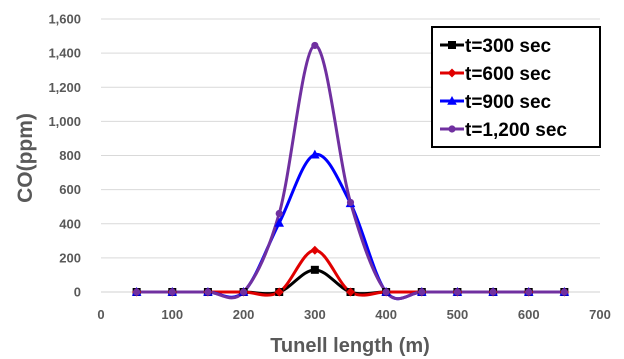  What do you see at coordinates (70, 155) in the screenshot?
I see `y-tick-label: 800` at bounding box center [70, 155].